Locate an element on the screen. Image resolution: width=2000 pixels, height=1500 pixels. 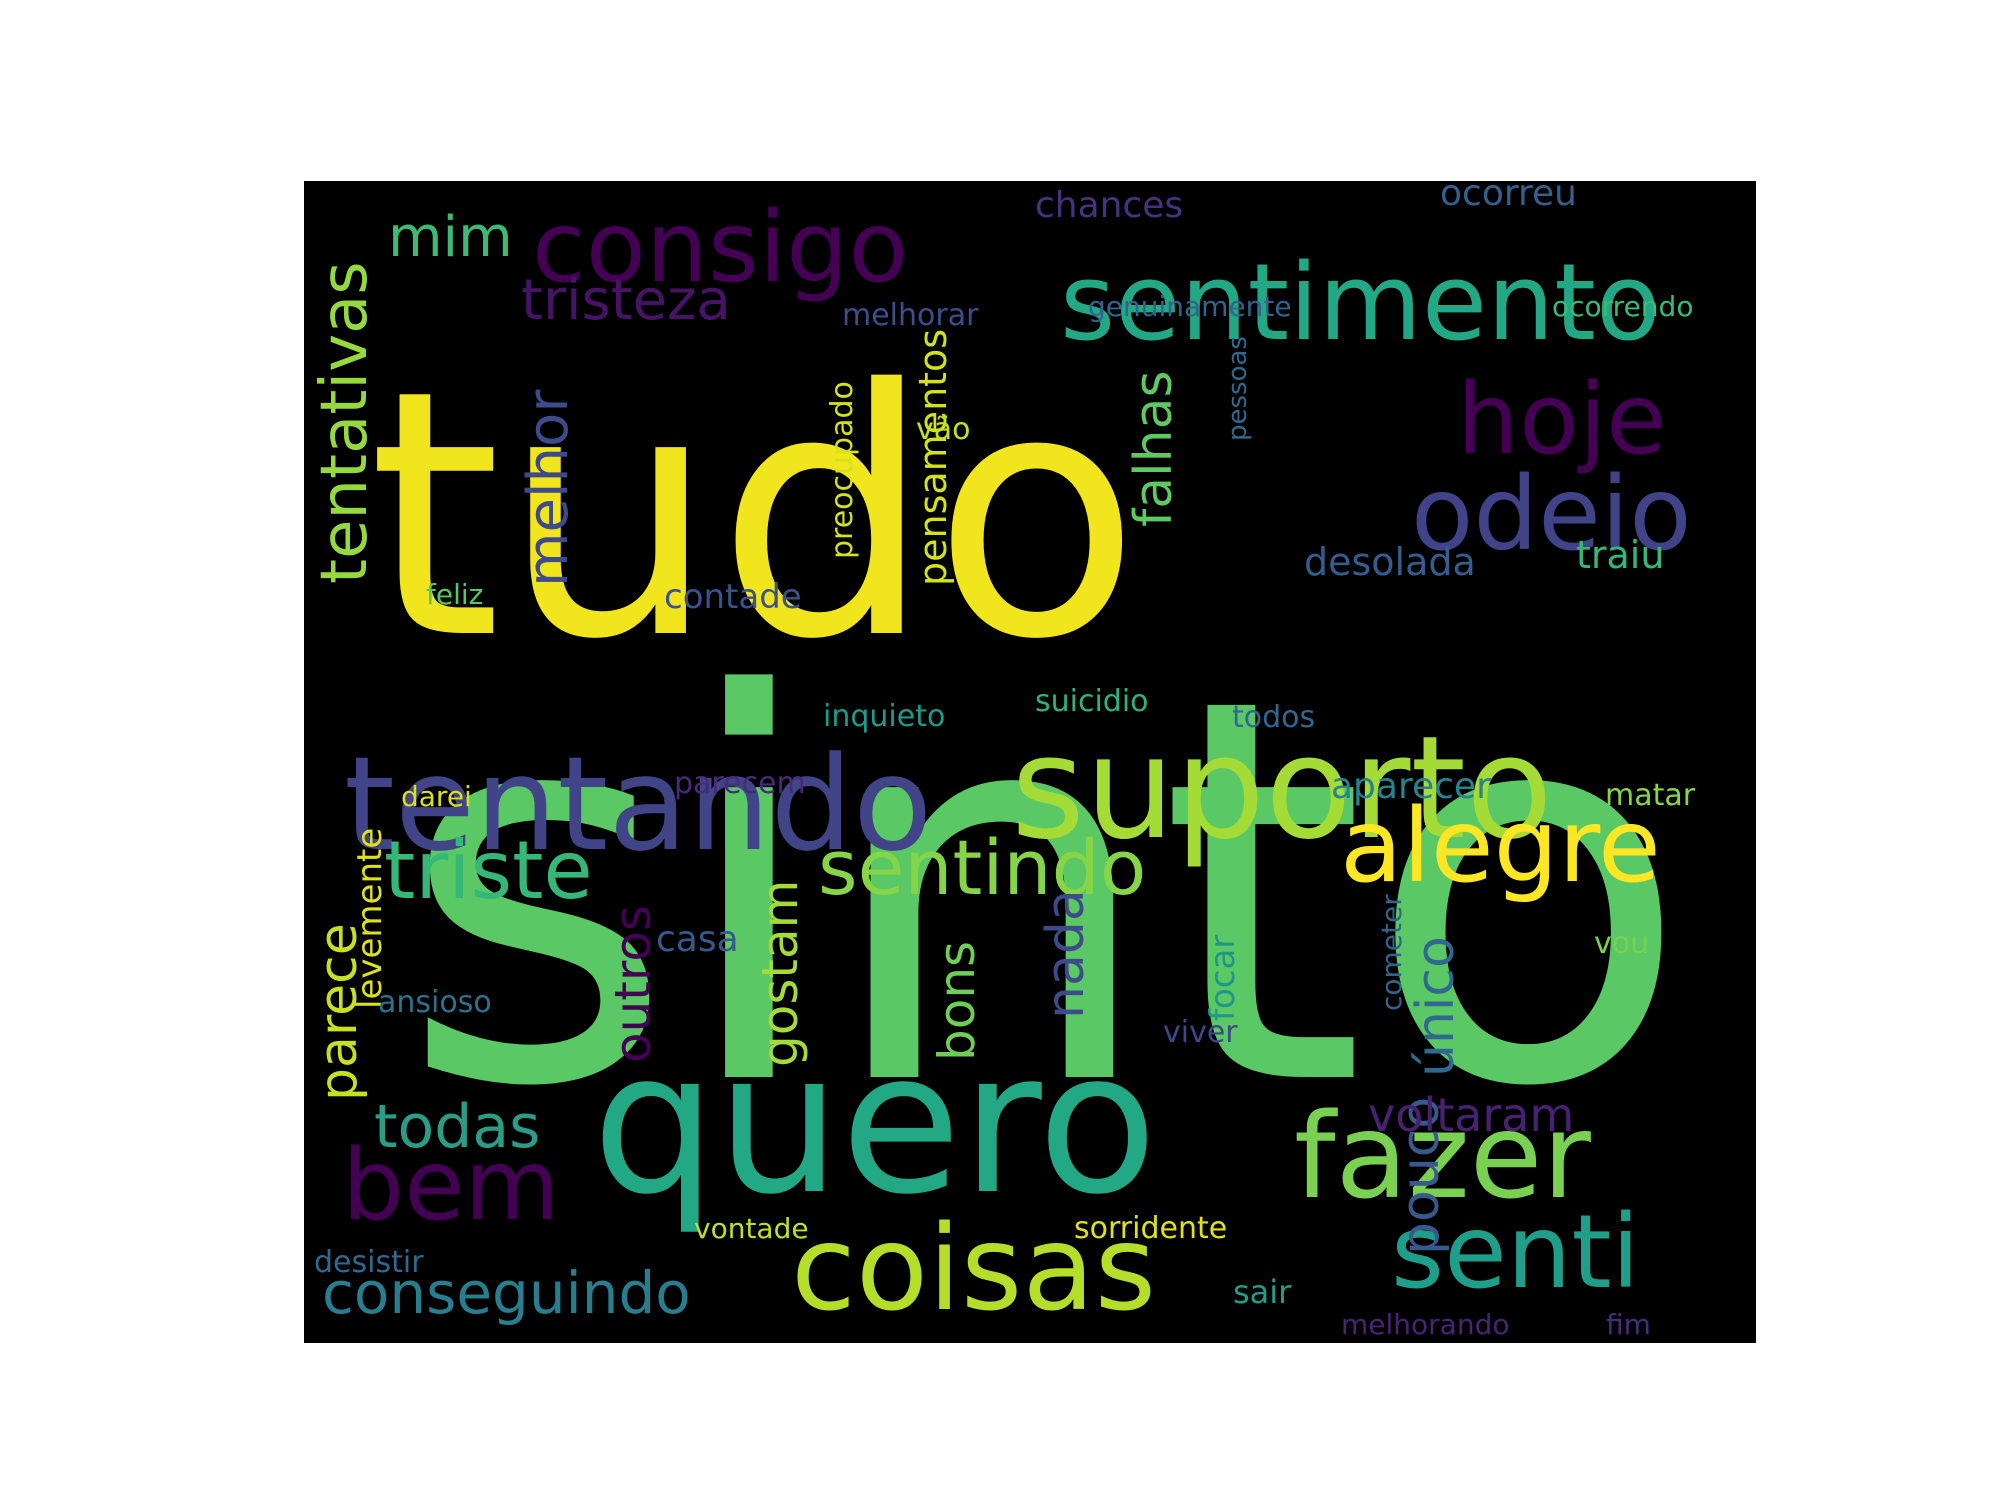
word-sair: sair is located at coordinates (1262, 1292).